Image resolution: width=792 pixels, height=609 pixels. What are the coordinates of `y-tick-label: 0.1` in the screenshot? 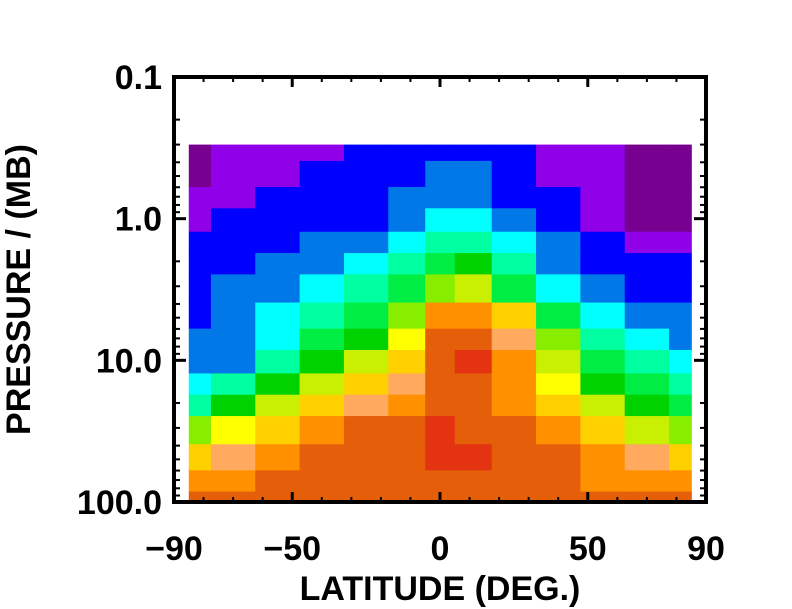 It's located at (138, 78).